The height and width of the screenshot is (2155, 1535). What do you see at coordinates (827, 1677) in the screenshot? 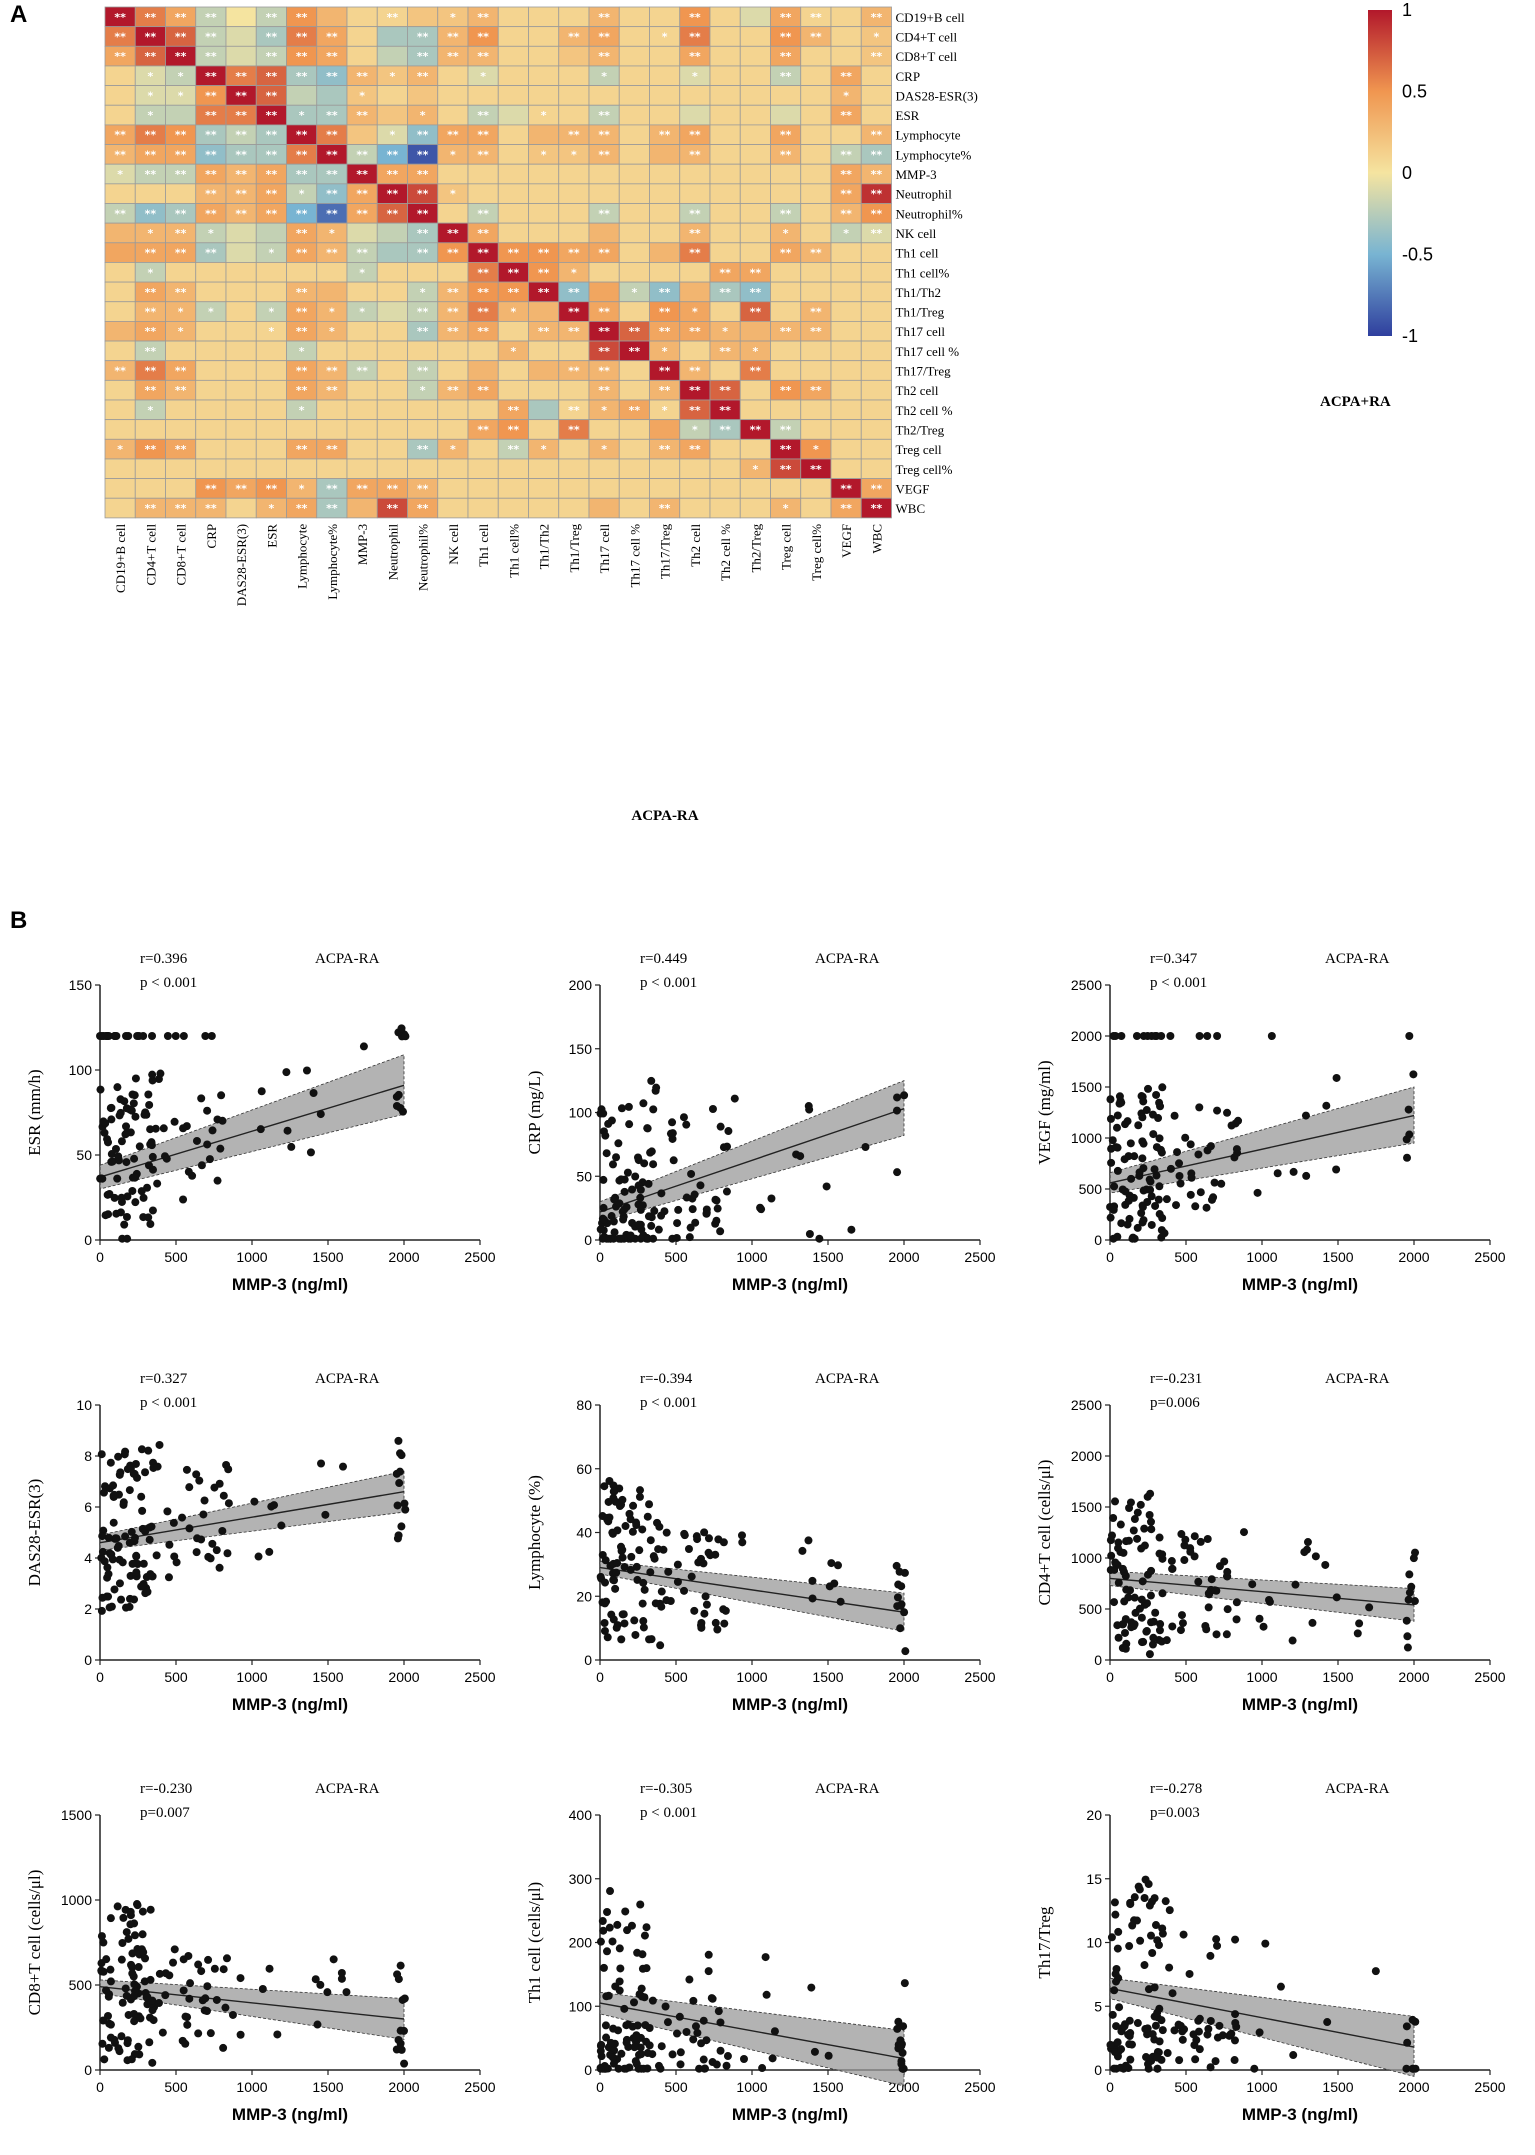
I see `x-tick-label: 1500` at bounding box center [827, 1677].